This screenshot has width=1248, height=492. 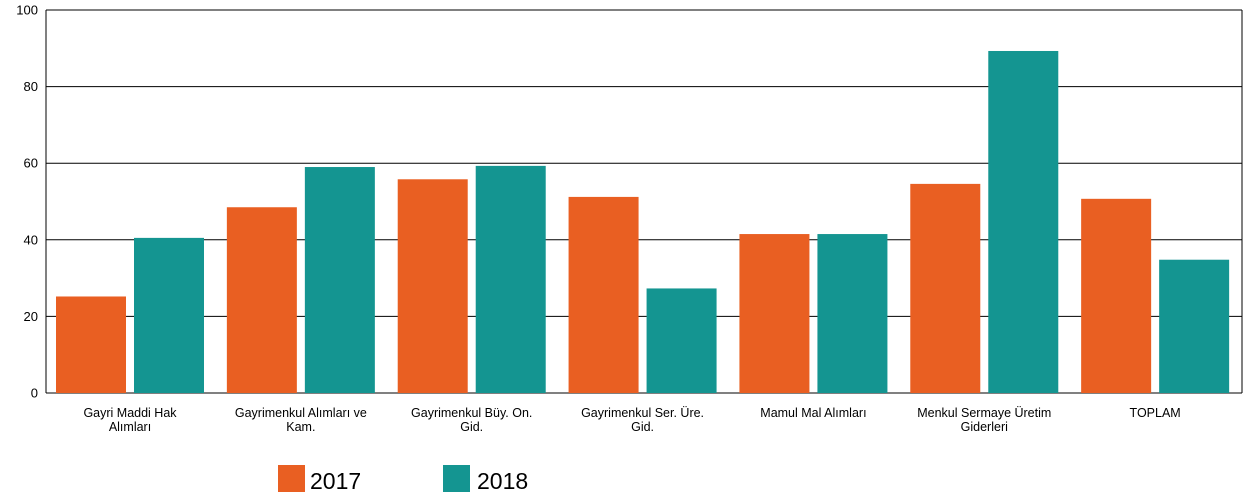 I want to click on legend: 2017 2018, so click(x=403, y=478).